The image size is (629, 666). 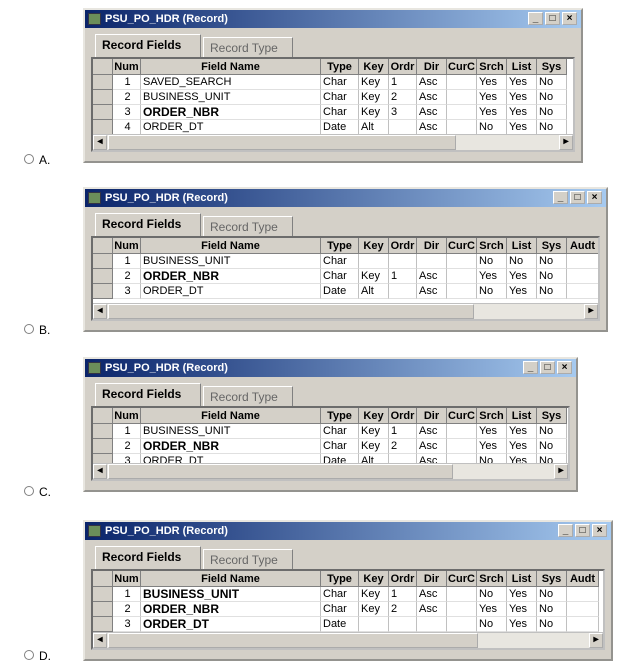 I want to click on column-header: Sys, so click(x=552, y=67).